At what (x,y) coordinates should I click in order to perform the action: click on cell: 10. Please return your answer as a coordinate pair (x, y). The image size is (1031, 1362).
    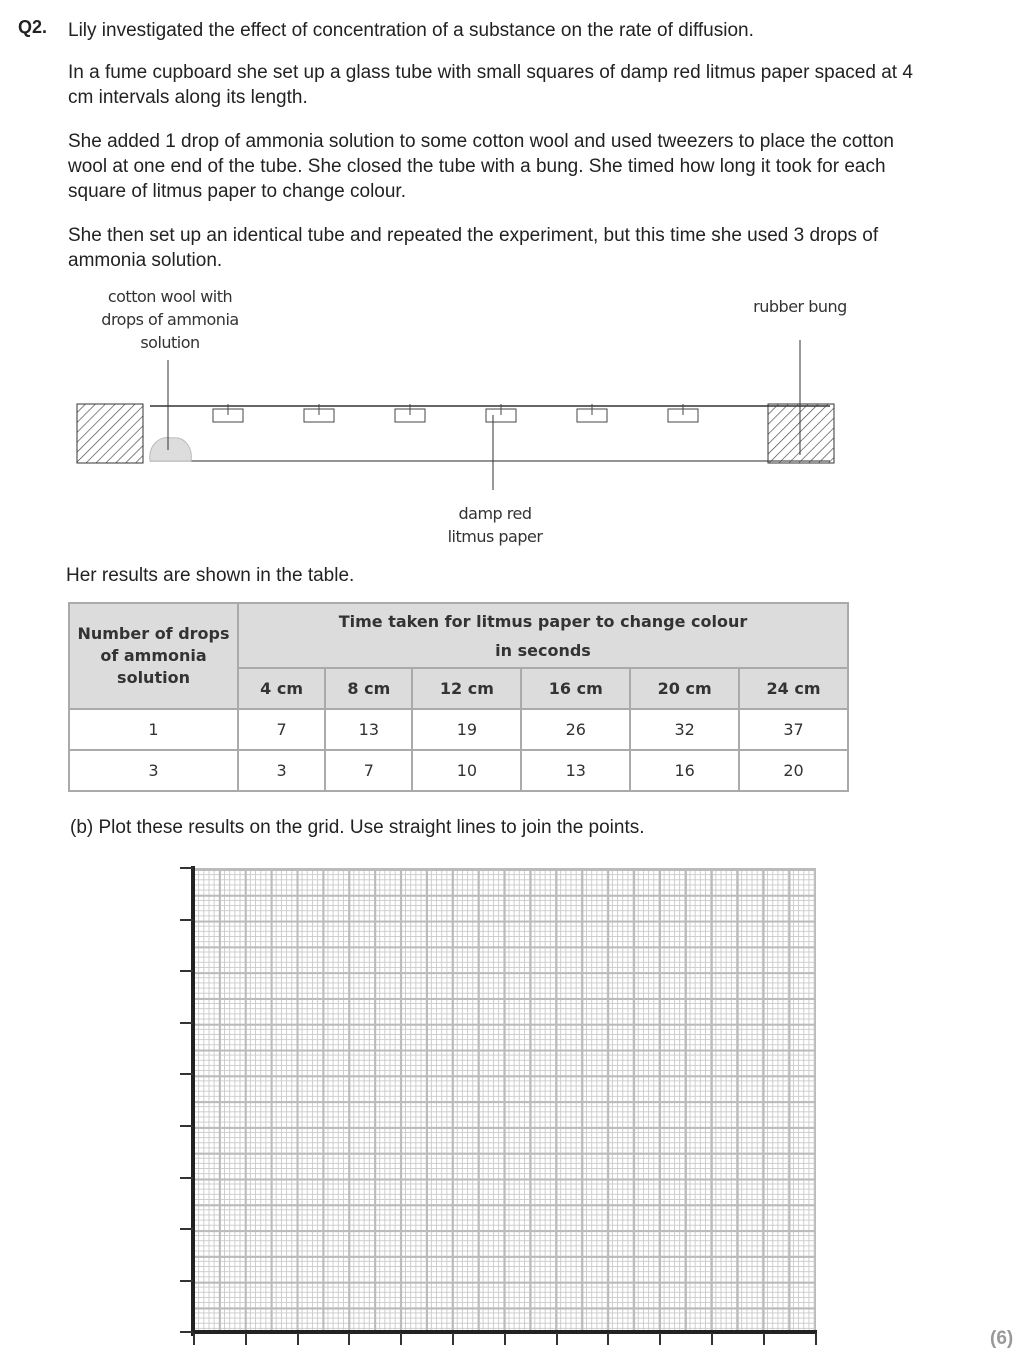
    Looking at the image, I should click on (467, 770).